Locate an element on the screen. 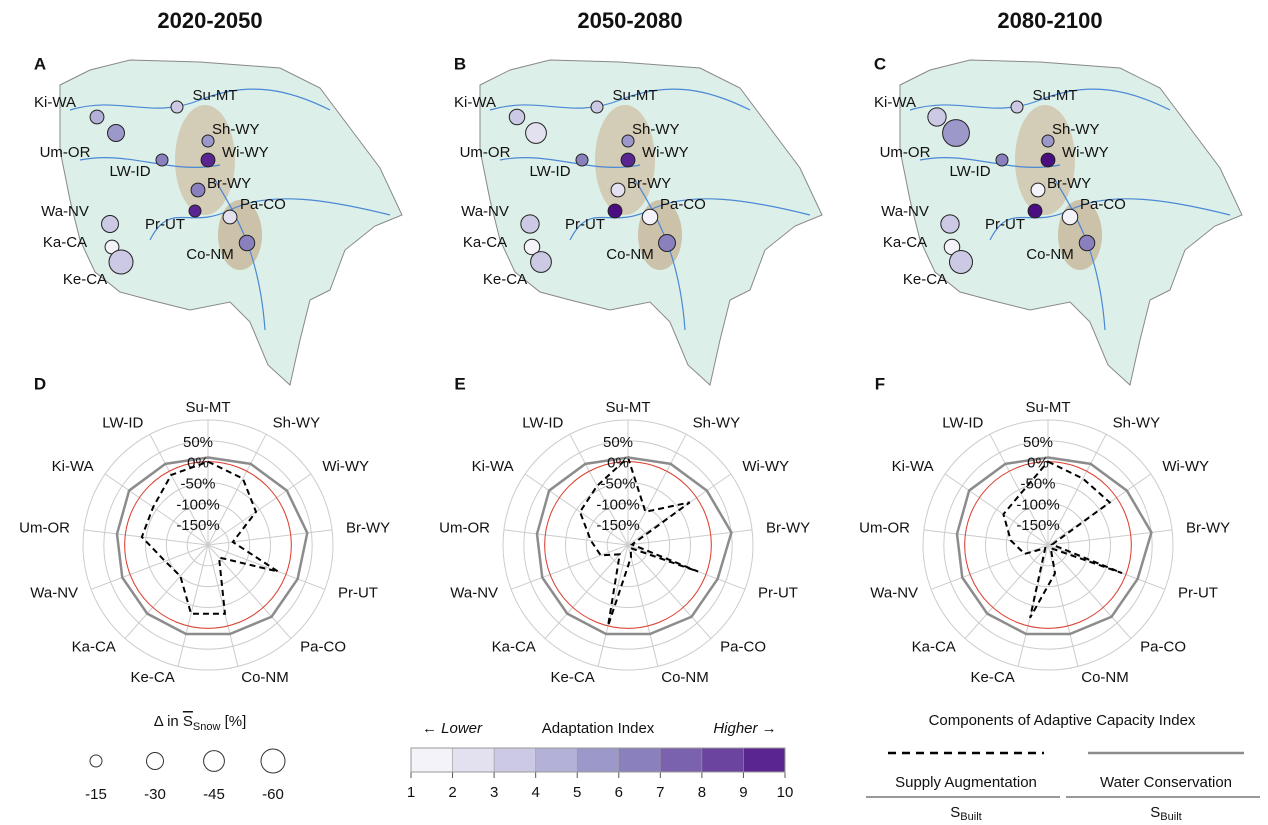 The image size is (1268, 825). axis-label: Pr-UT is located at coordinates (778, 593).